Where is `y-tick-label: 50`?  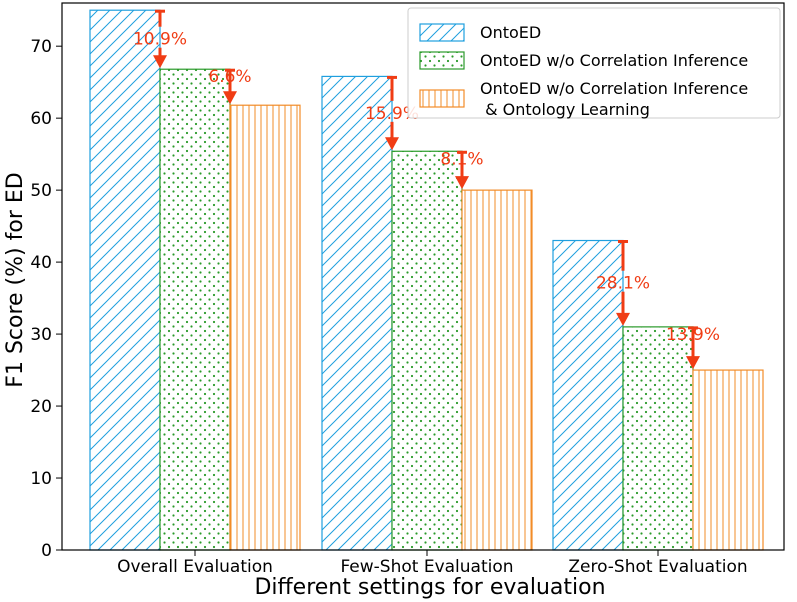
y-tick-label: 50 is located at coordinates (41, 191).